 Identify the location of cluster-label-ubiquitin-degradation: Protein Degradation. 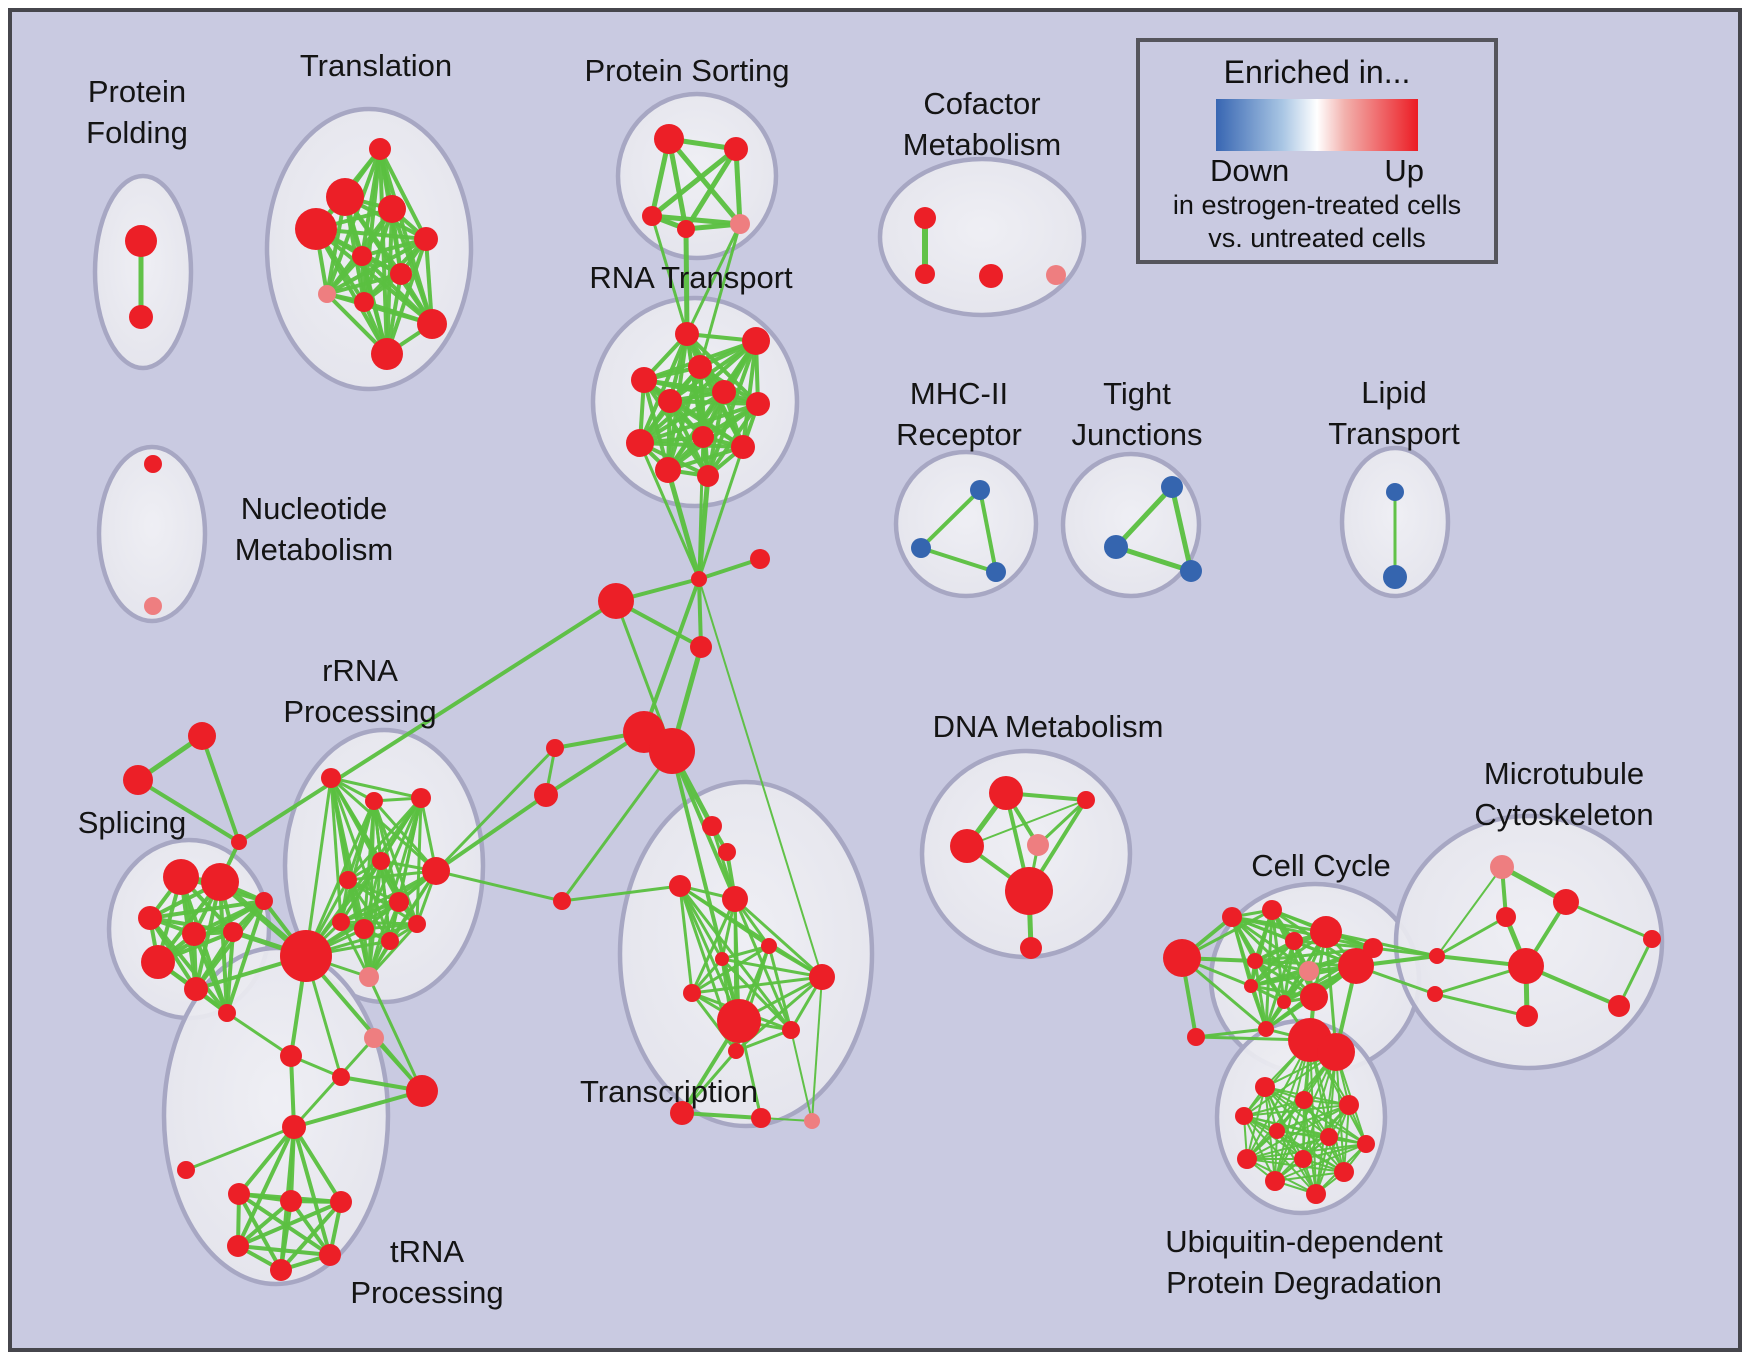
(1304, 1282).